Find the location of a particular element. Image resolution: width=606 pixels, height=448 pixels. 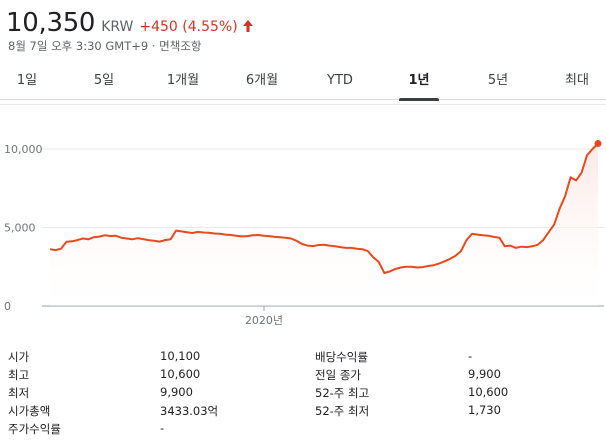

tab-0: 1일 is located at coordinates (27, 80).